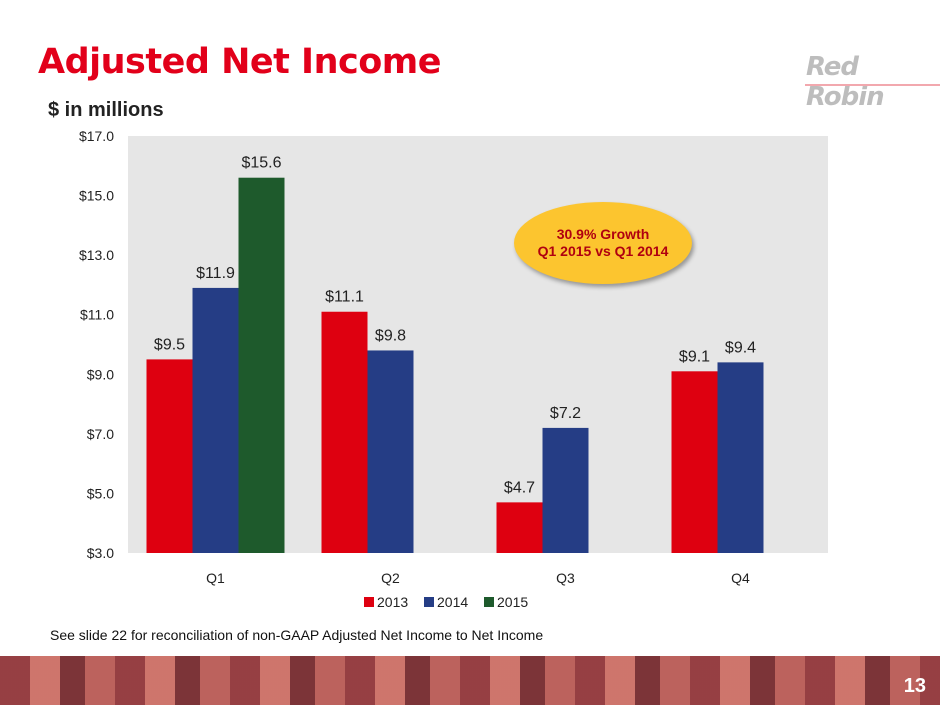 Image resolution: width=940 pixels, height=705 pixels. I want to click on bar-2014-Q4, so click(740, 457).